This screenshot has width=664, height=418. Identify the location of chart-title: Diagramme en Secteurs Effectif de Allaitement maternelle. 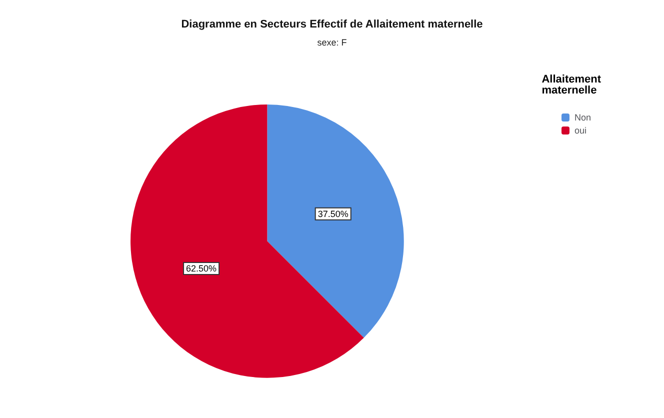
(332, 24).